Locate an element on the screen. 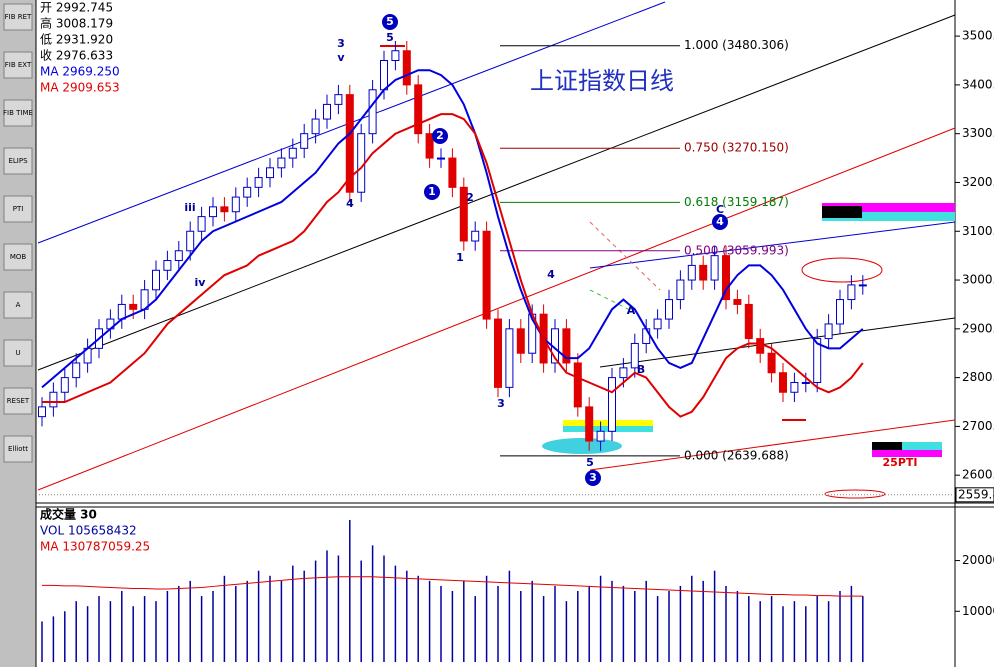 Image resolution: width=994 pixels, height=671 pixels. legend-entry: MA 2969.250 is located at coordinates (80, 72).